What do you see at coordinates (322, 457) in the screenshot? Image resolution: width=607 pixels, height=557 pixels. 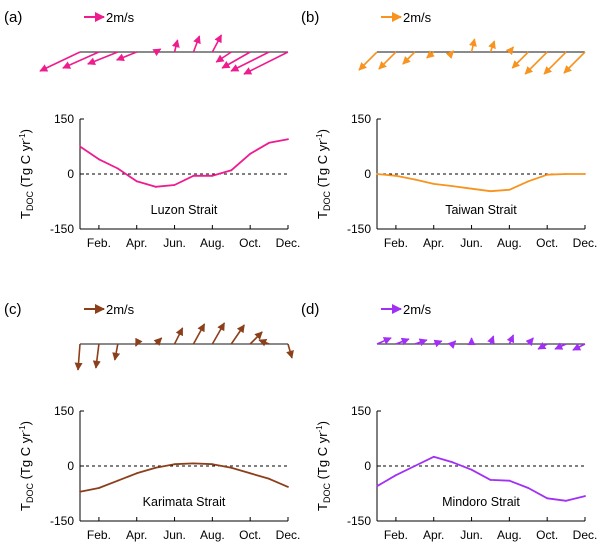 I see `y-label-units: (Tg C yr` at bounding box center [322, 457].